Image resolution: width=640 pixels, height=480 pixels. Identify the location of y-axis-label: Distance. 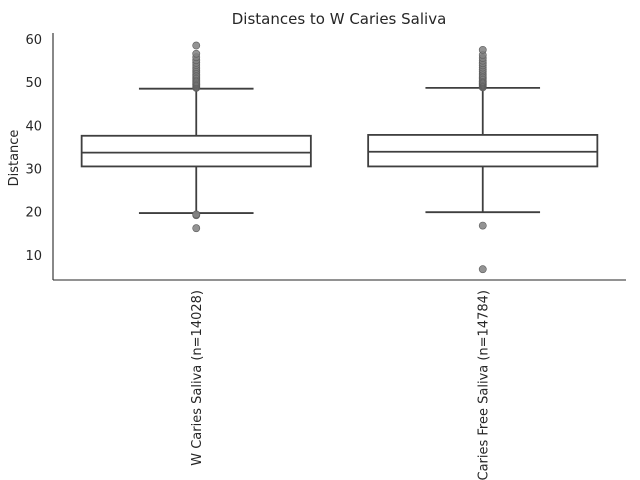
(14, 158).